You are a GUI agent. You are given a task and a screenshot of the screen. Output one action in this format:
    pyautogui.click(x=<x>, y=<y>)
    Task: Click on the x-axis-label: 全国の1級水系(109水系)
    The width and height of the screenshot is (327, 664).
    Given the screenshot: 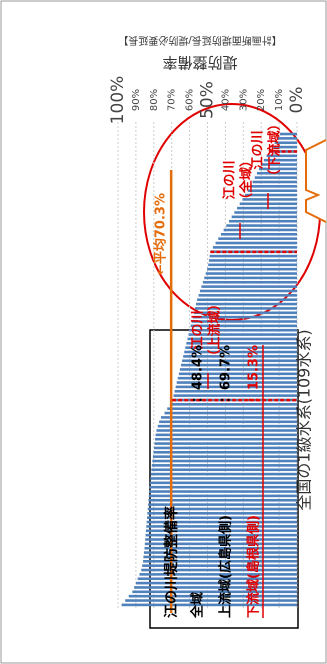 What is the action you would take?
    pyautogui.click(x=304, y=419)
    